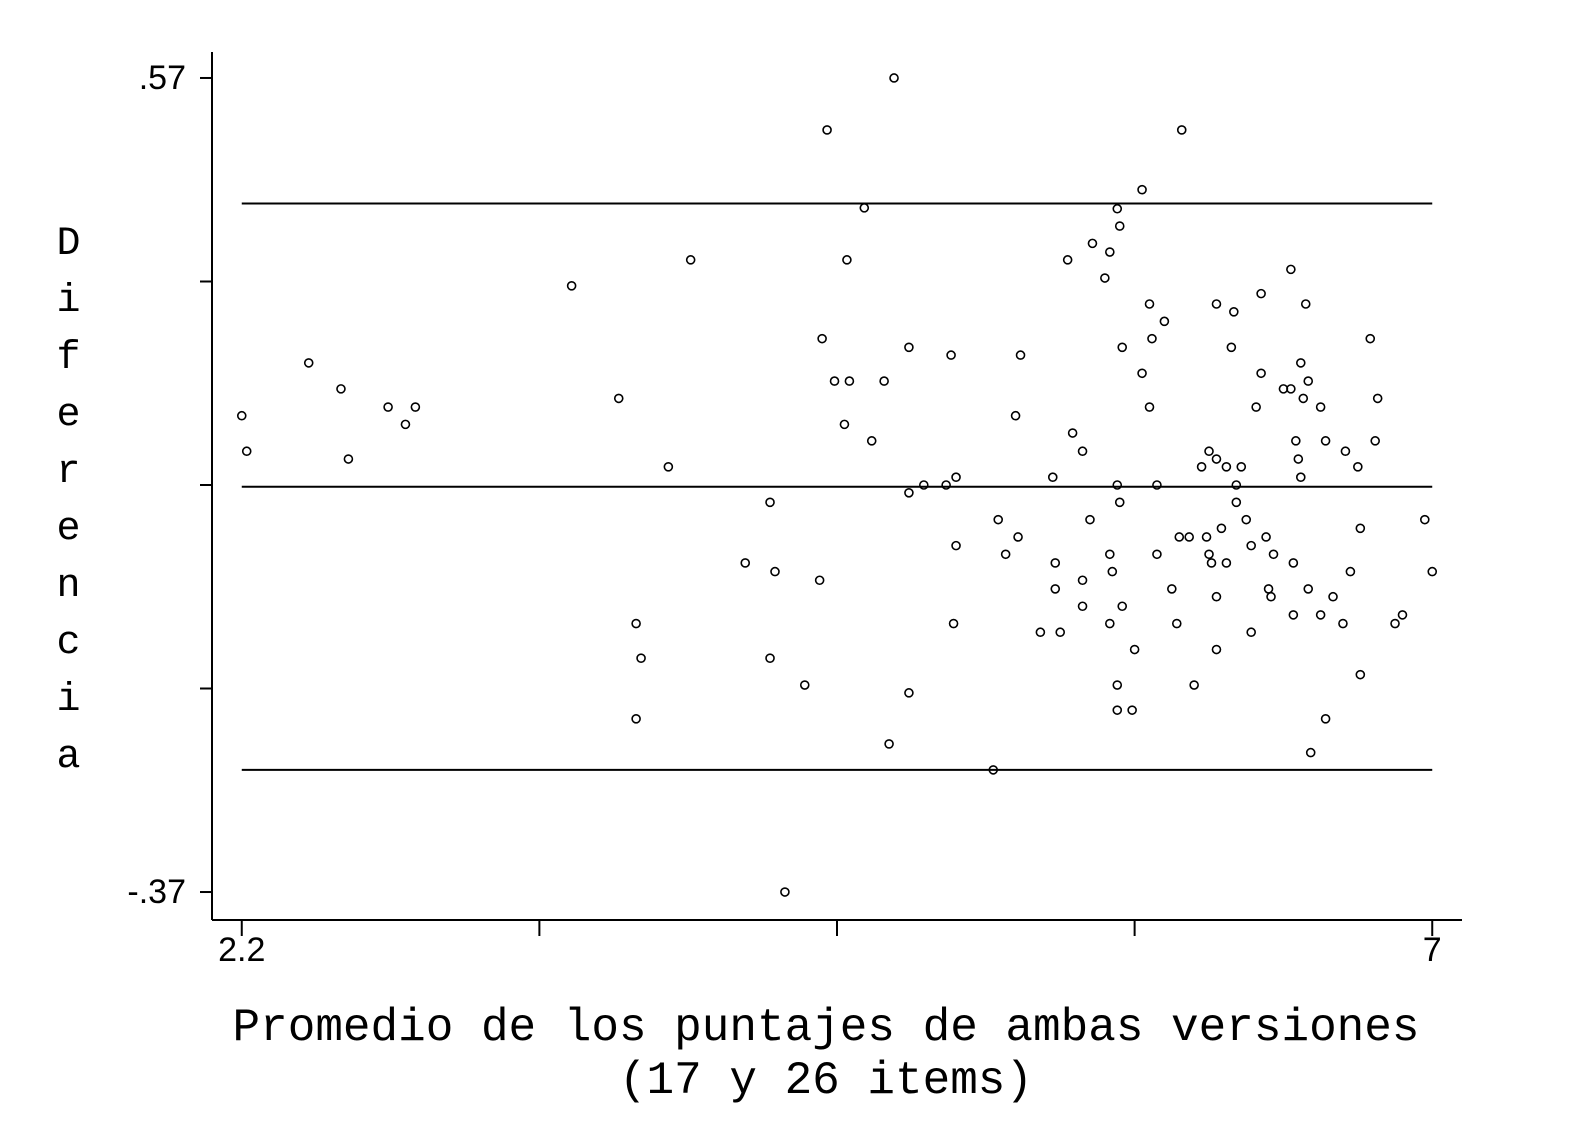  What do you see at coordinates (68, 507) in the screenshot?
I see `y-axis-label: Diferencia` at bounding box center [68, 507].